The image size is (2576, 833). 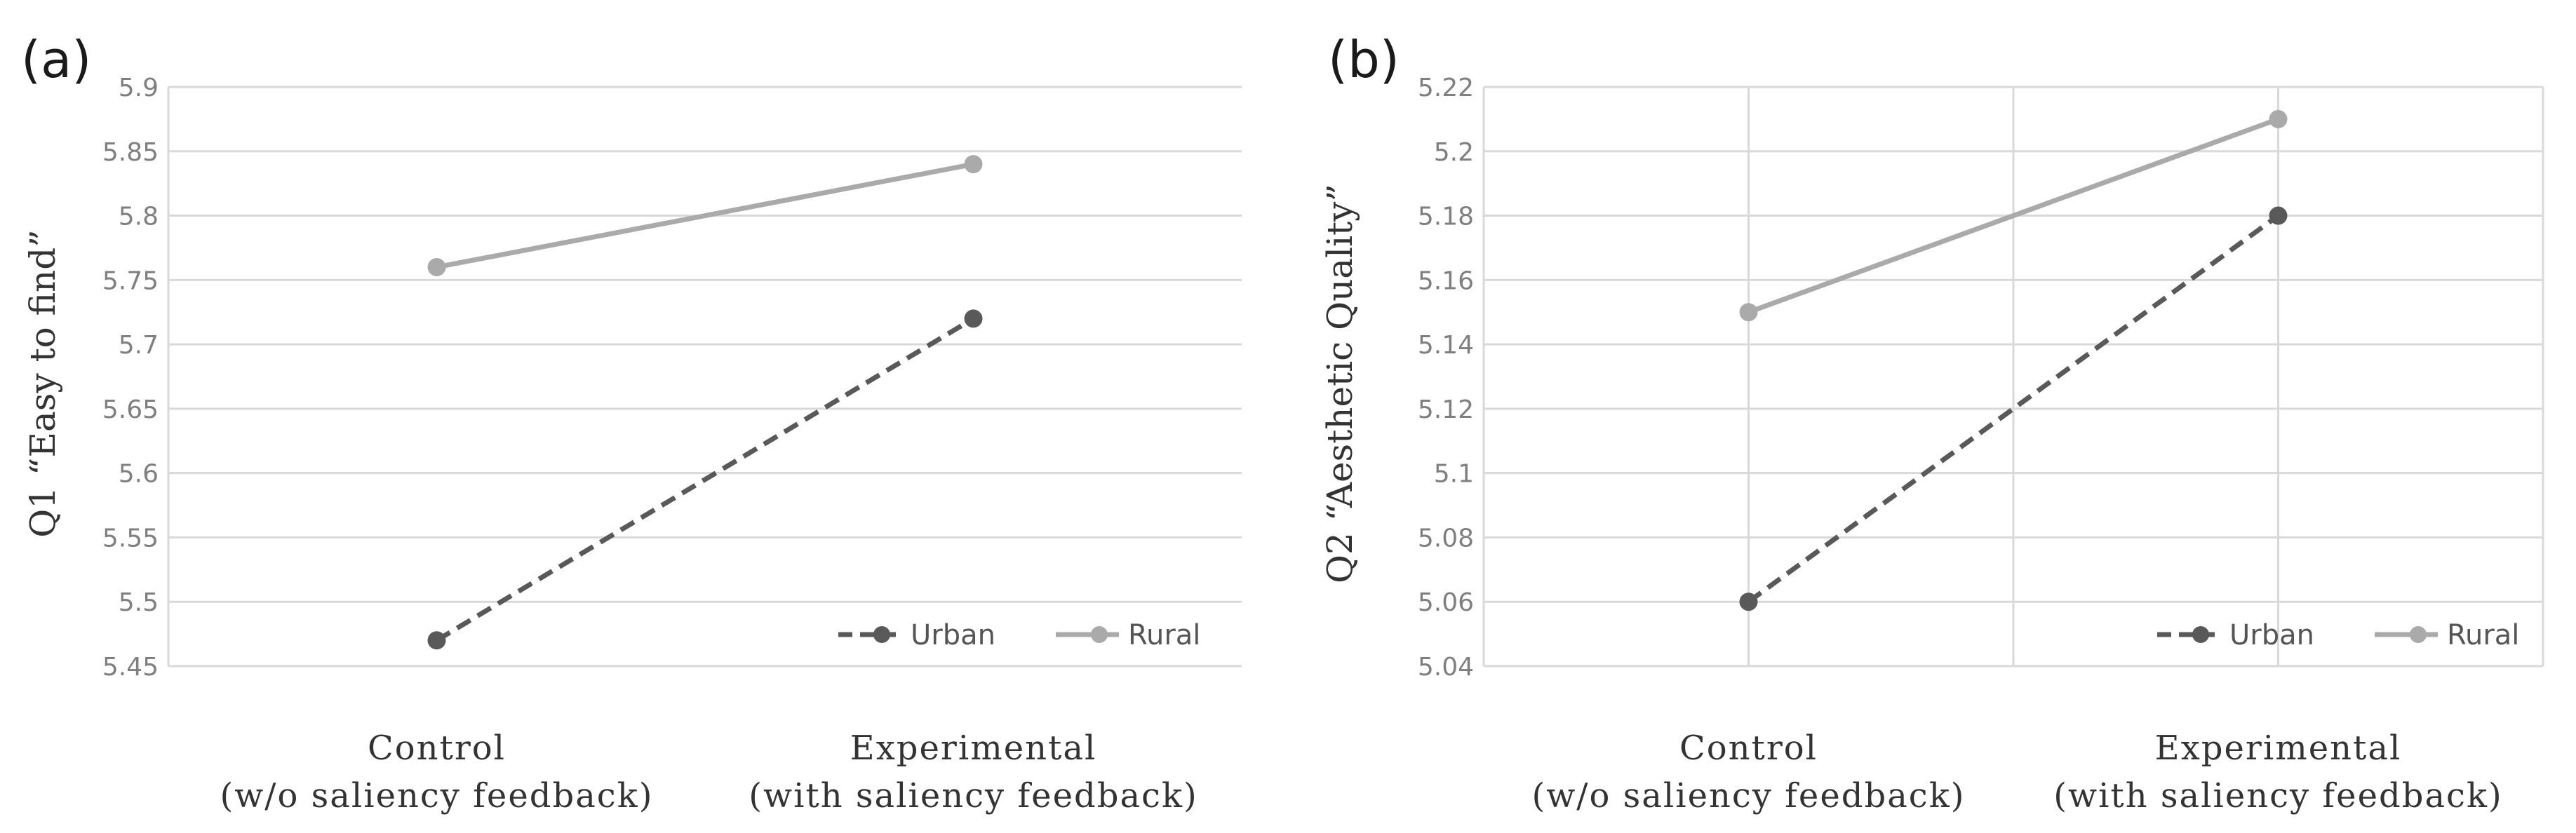 What do you see at coordinates (1446, 409) in the screenshot?
I see `y-tick-label: 5.12` at bounding box center [1446, 409].